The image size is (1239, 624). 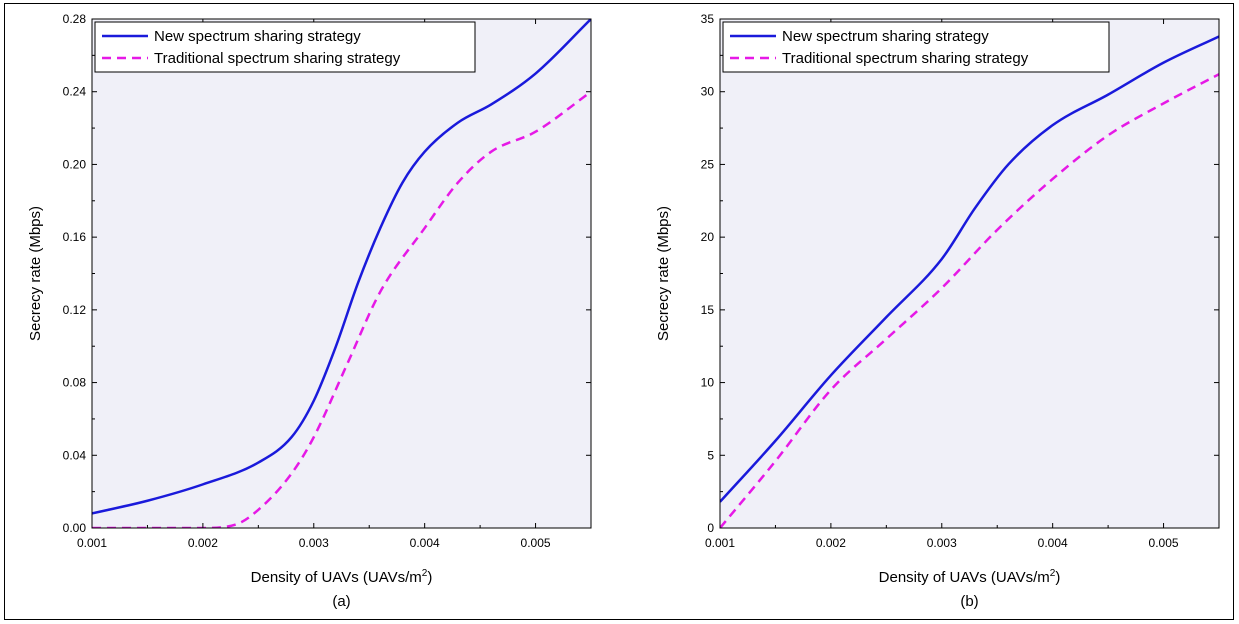 I want to click on y-tick-label: 0, so click(x=710, y=528).